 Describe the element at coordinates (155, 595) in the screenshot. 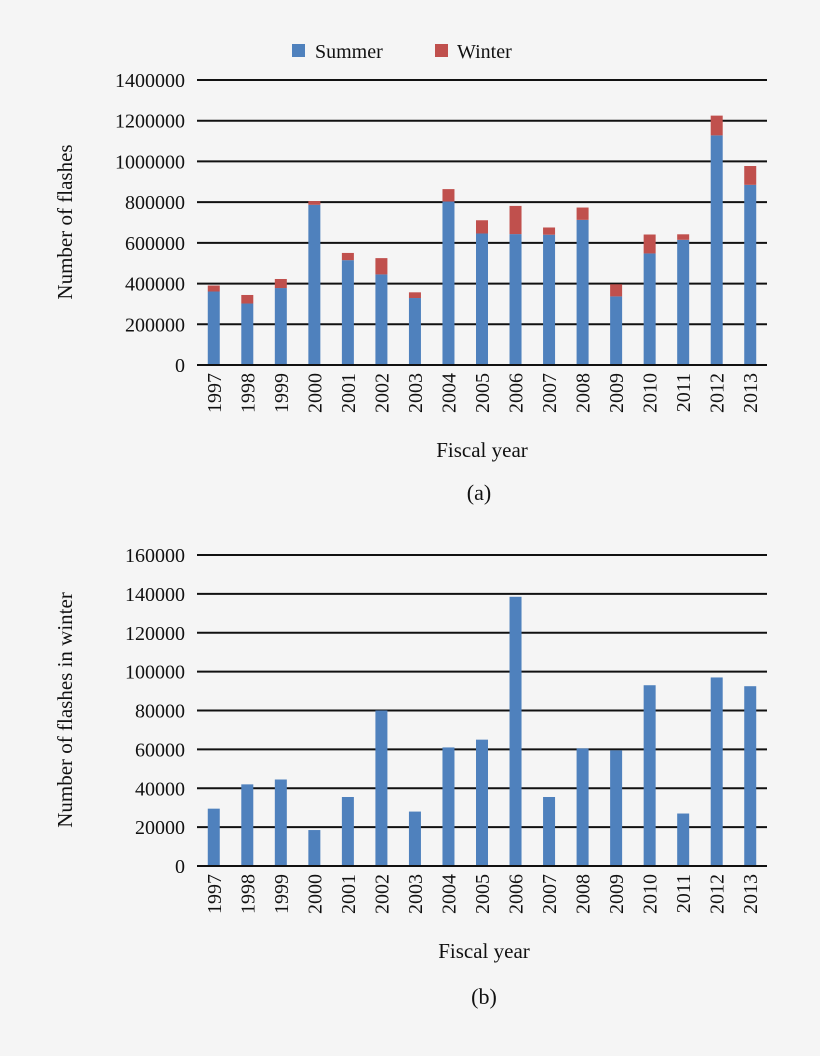

I see `chart-b-ytick-label: 140000` at that location.